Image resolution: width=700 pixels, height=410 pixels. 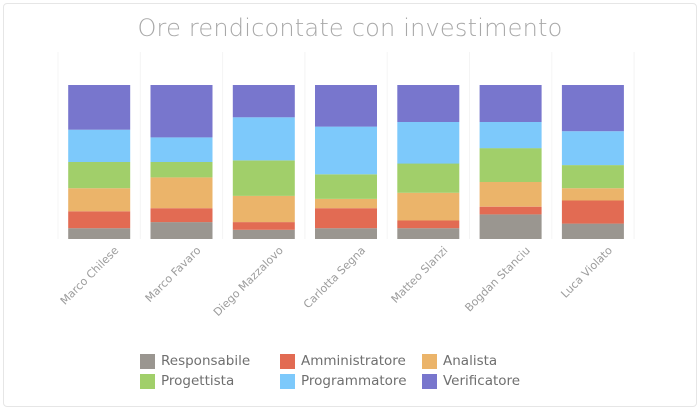 What do you see at coordinates (592, 108) in the screenshot?
I see `bar-luca-violato-verificatore` at bounding box center [592, 108].